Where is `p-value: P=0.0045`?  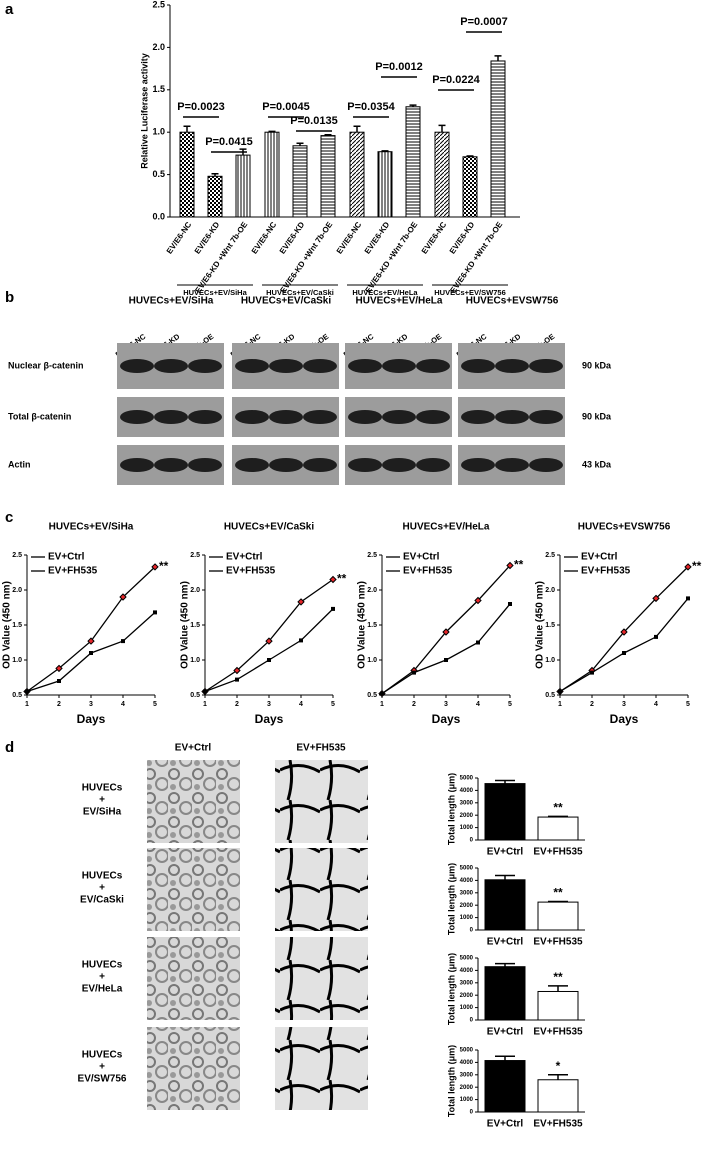
p-value: P=0.0045 is located at coordinates (285, 107).